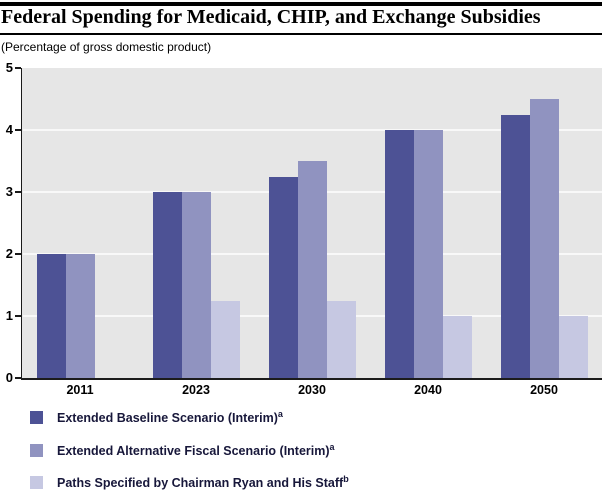 This screenshot has height=497, width=602. Describe the element at coordinates (573, 347) in the screenshot. I see `bar-series3-2050` at that location.